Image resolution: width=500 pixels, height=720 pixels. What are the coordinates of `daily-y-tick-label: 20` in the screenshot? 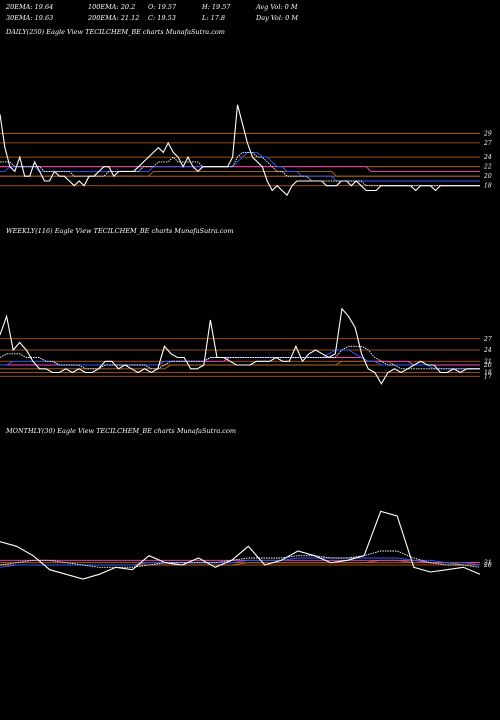 It's located at (487, 176).